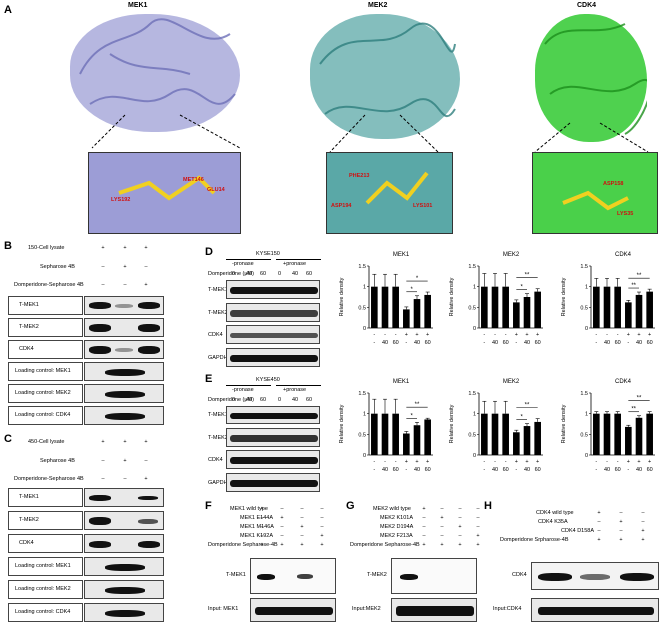  I want to click on condition-label: CDK4 D158A, so click(578, 531).